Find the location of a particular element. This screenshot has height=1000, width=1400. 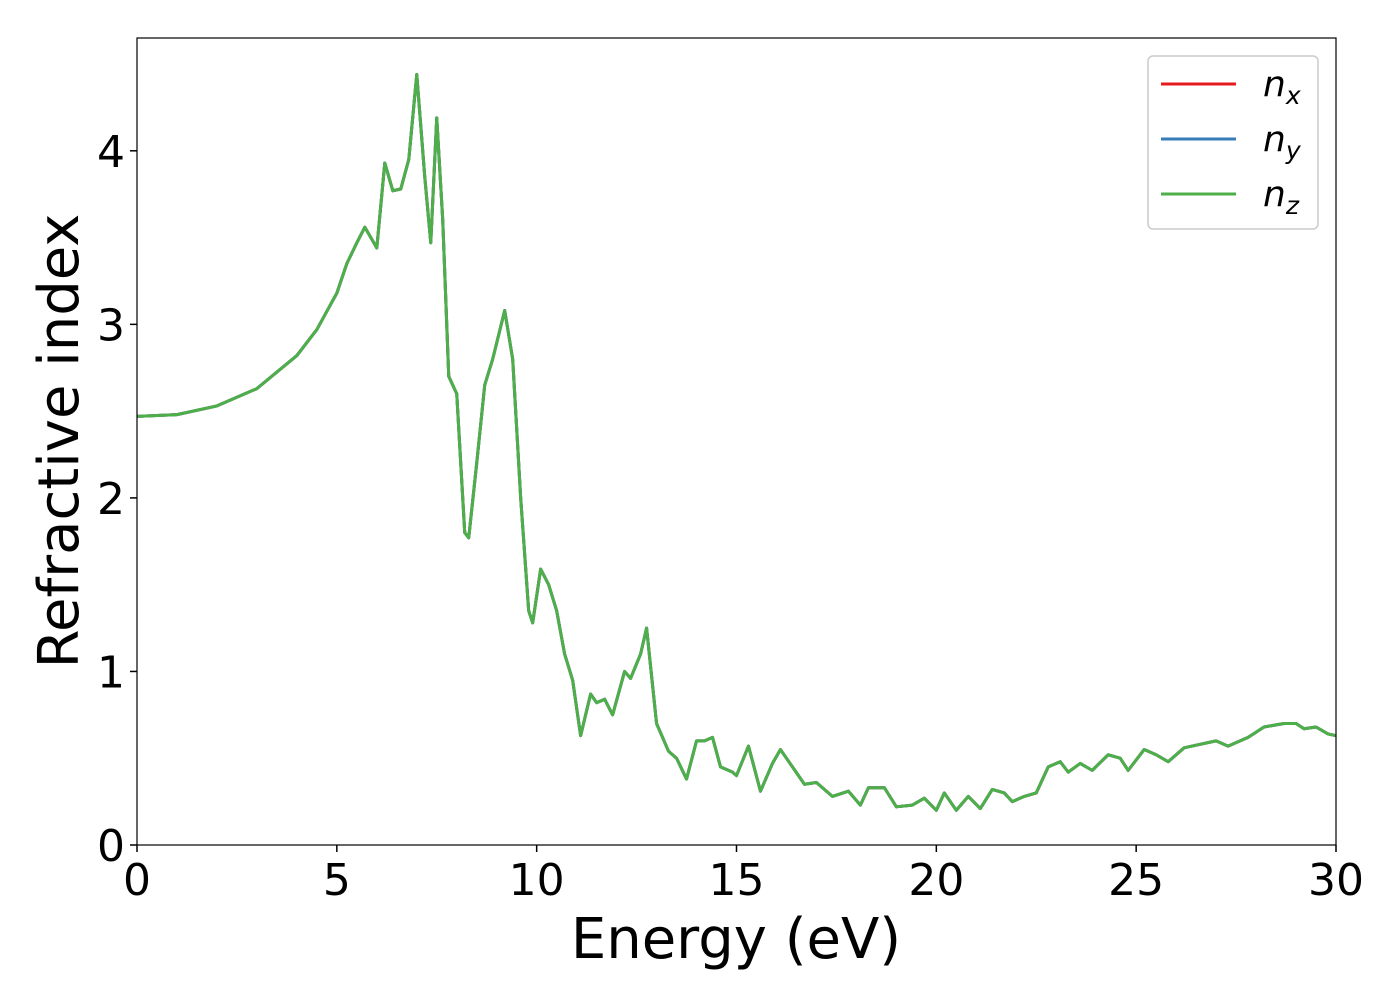

y-tick-label: 2 is located at coordinates (111, 499).